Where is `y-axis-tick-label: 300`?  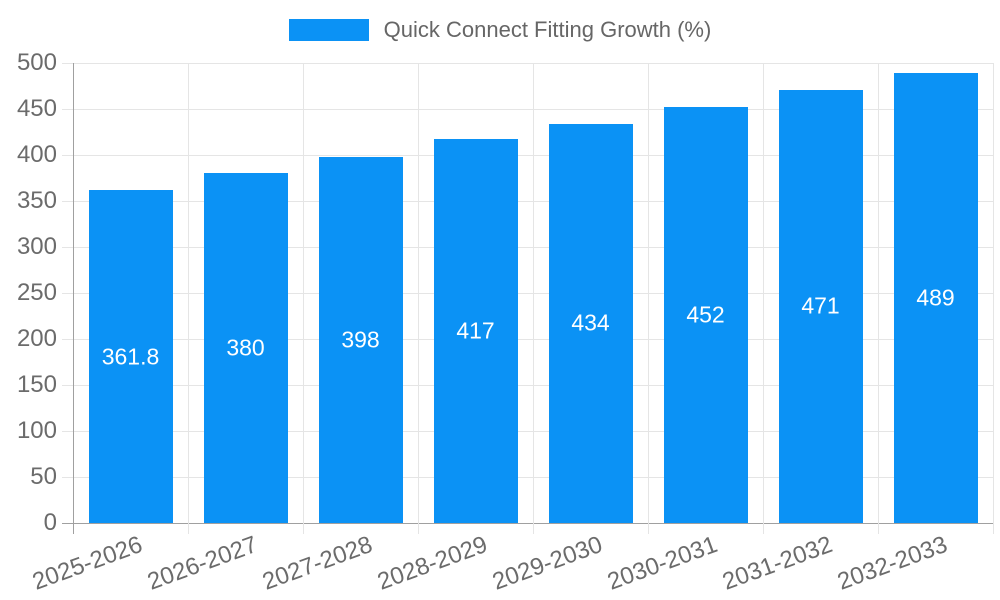
y-axis-tick-label: 300 is located at coordinates (36, 246).